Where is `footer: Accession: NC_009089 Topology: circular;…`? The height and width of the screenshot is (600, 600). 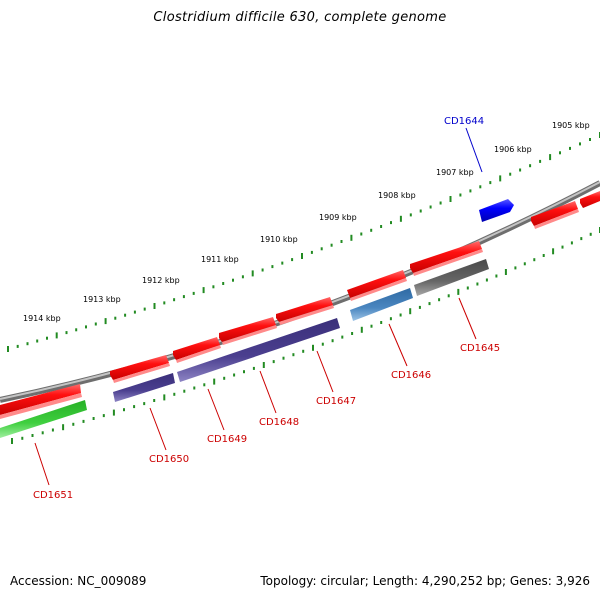 footer: Accession: NC_009089 Topology: circular;… is located at coordinates (300, 582).